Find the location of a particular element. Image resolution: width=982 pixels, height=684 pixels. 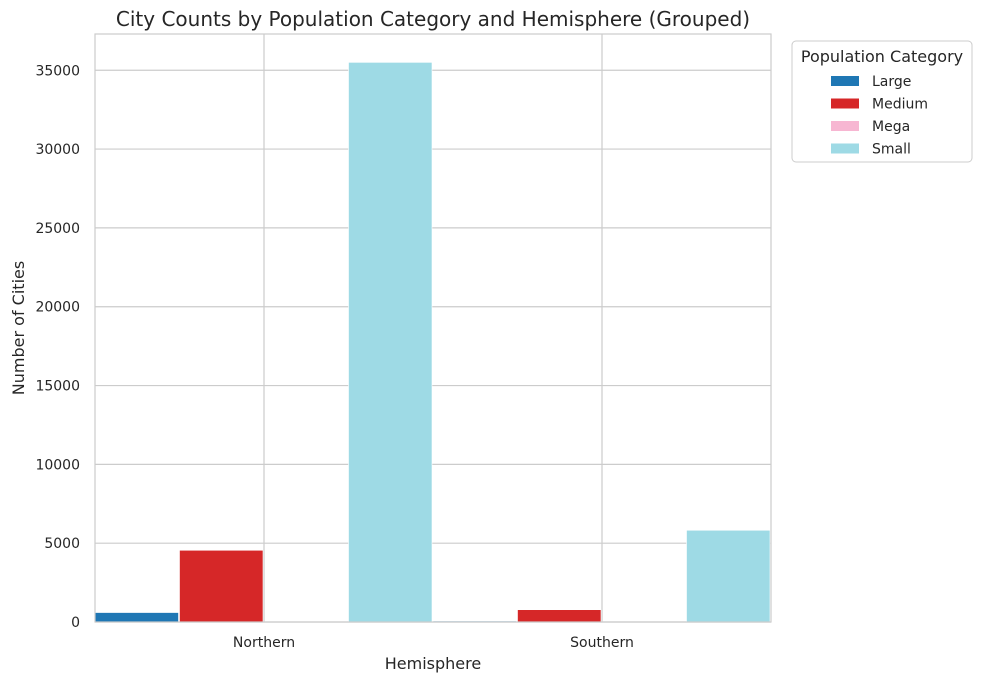

x-axis-ticks: Northern Southern is located at coordinates (433, 643).